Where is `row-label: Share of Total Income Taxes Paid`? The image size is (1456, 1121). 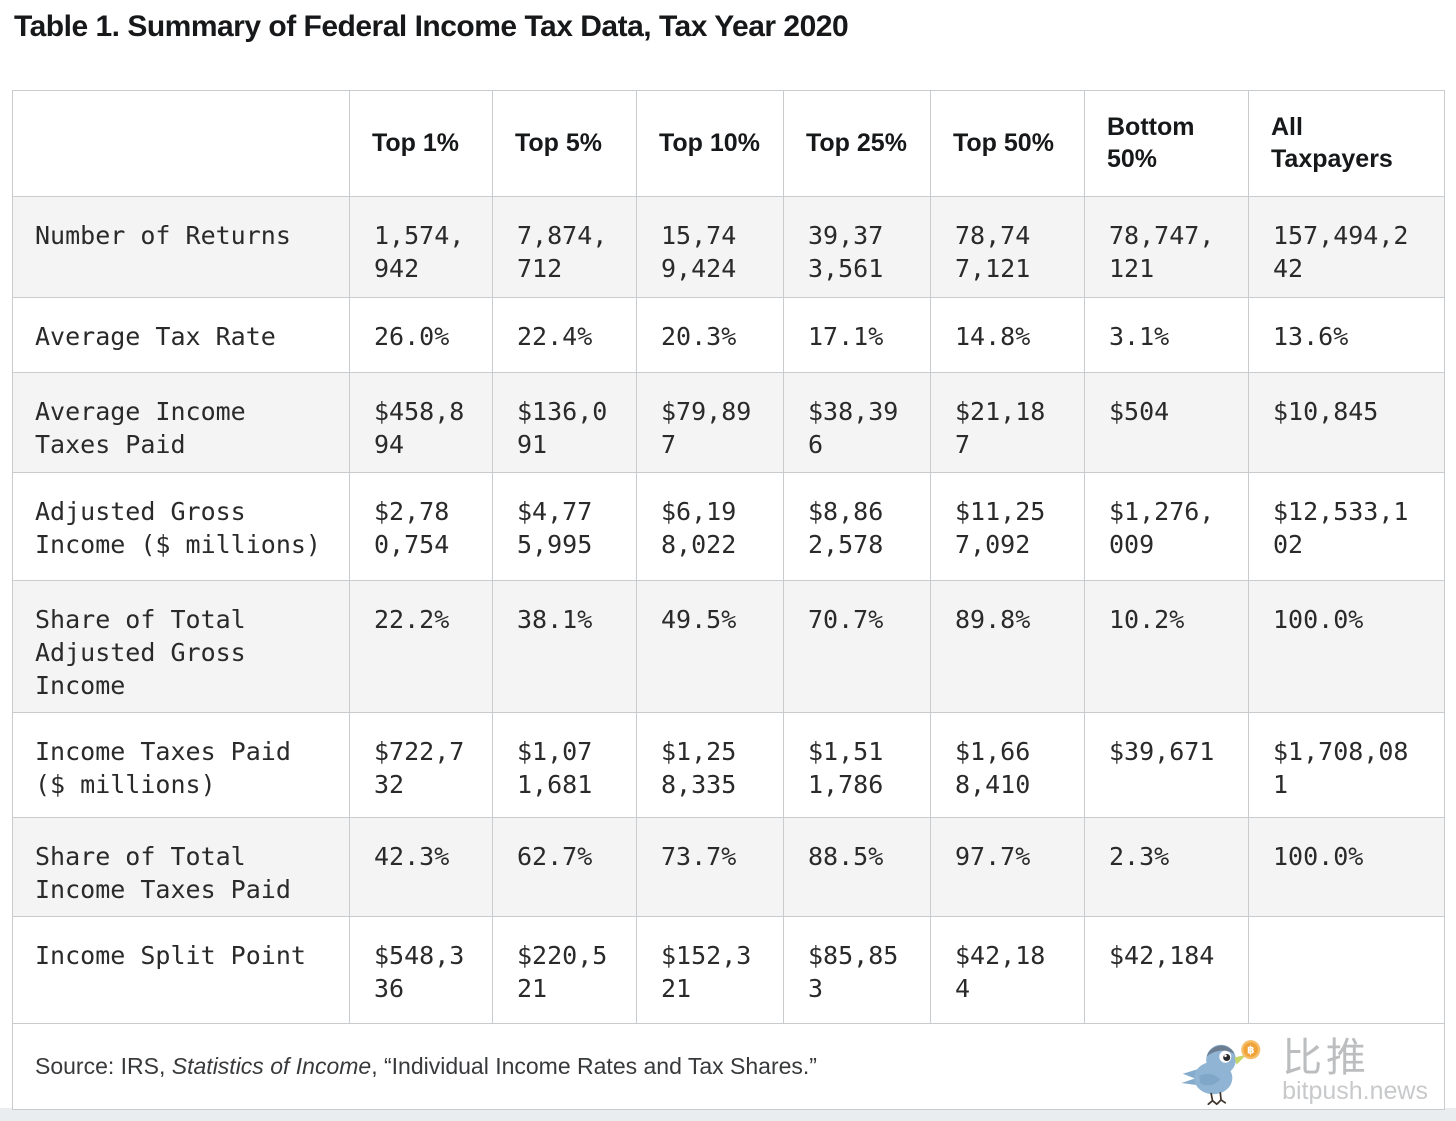 row-label: Share of Total Income Taxes Paid is located at coordinates (181, 867).